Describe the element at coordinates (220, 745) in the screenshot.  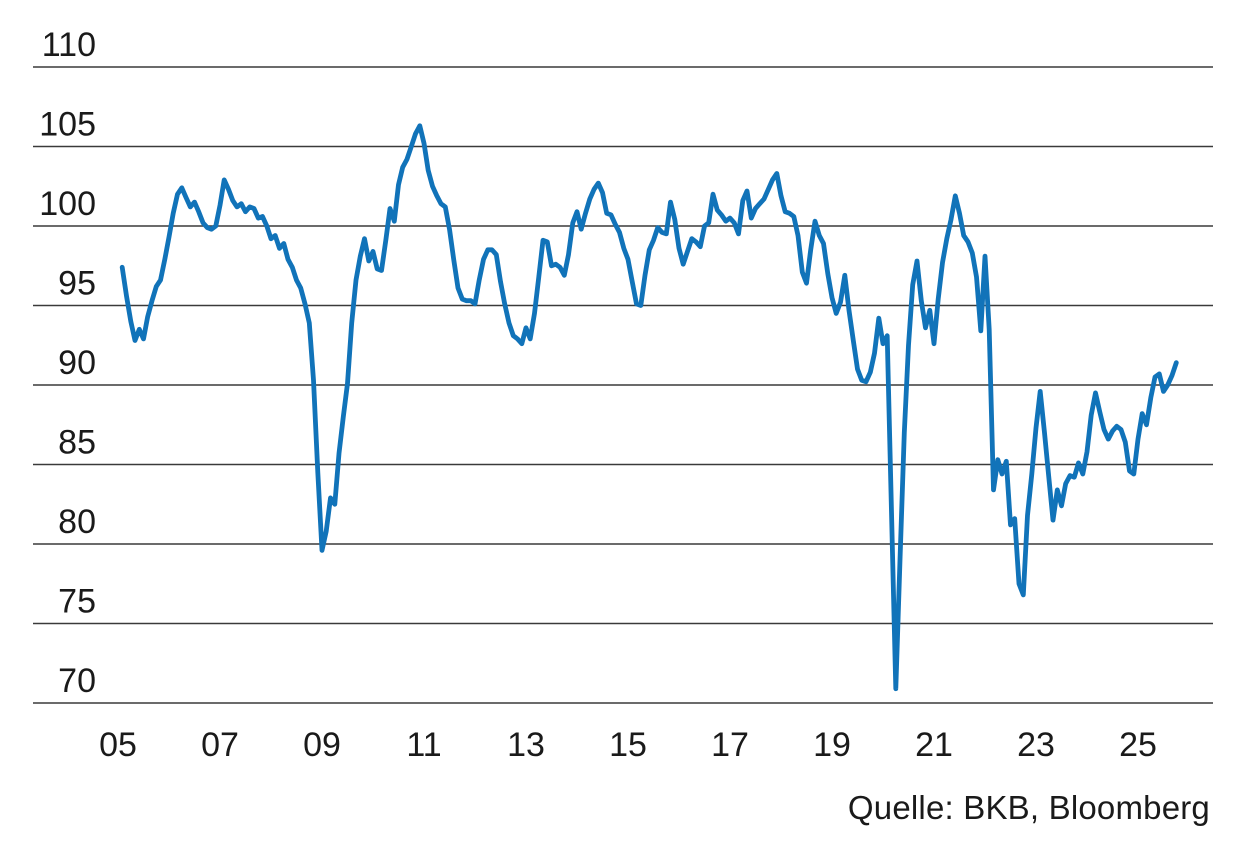
I see `x-tick-label: 07` at that location.